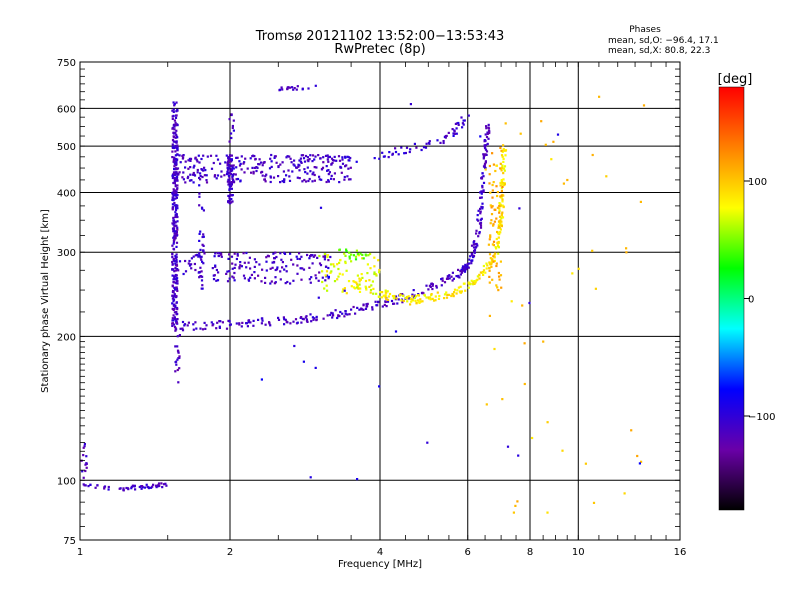 The width and height of the screenshot is (800, 600). I want to click on x-tick-label: 10, so click(578, 552).